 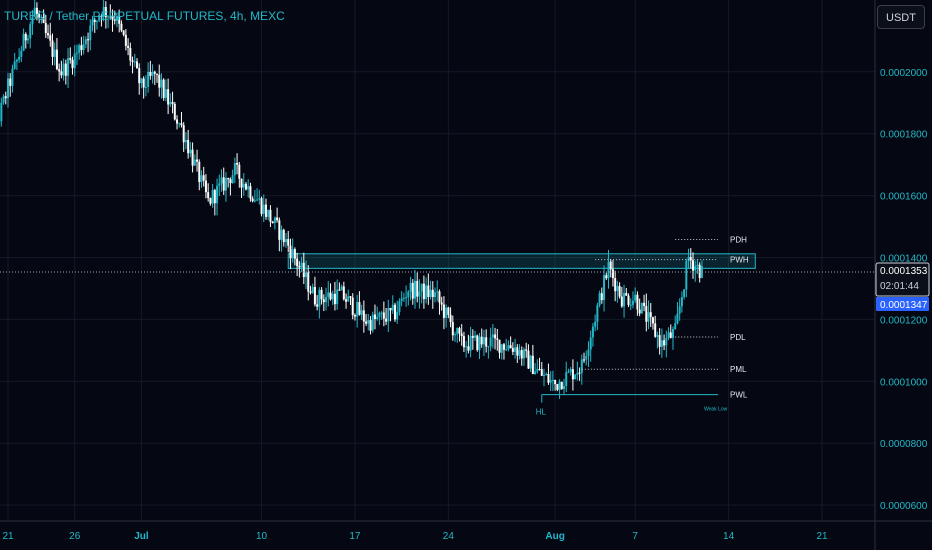 What do you see at coordinates (904, 305) in the screenshot?
I see `mark-price-label: 0.0001347` at bounding box center [904, 305].